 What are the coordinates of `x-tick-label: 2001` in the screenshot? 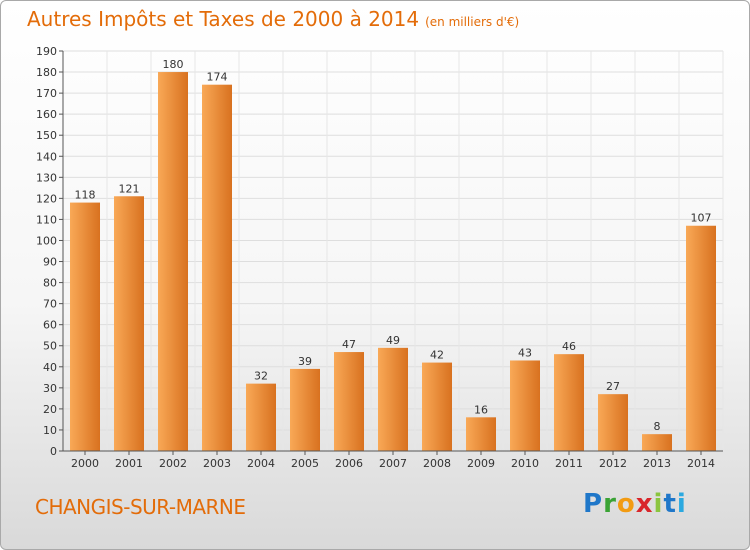 It's located at (129, 463).